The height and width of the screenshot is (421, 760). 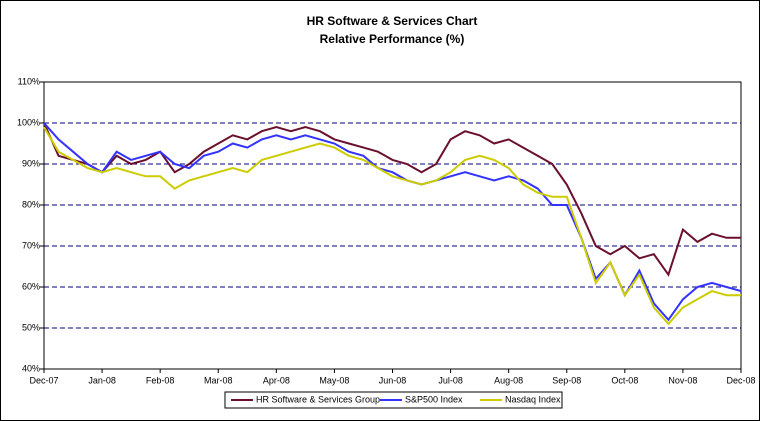 I want to click on x-tick-label: Aug-08, so click(x=508, y=380).